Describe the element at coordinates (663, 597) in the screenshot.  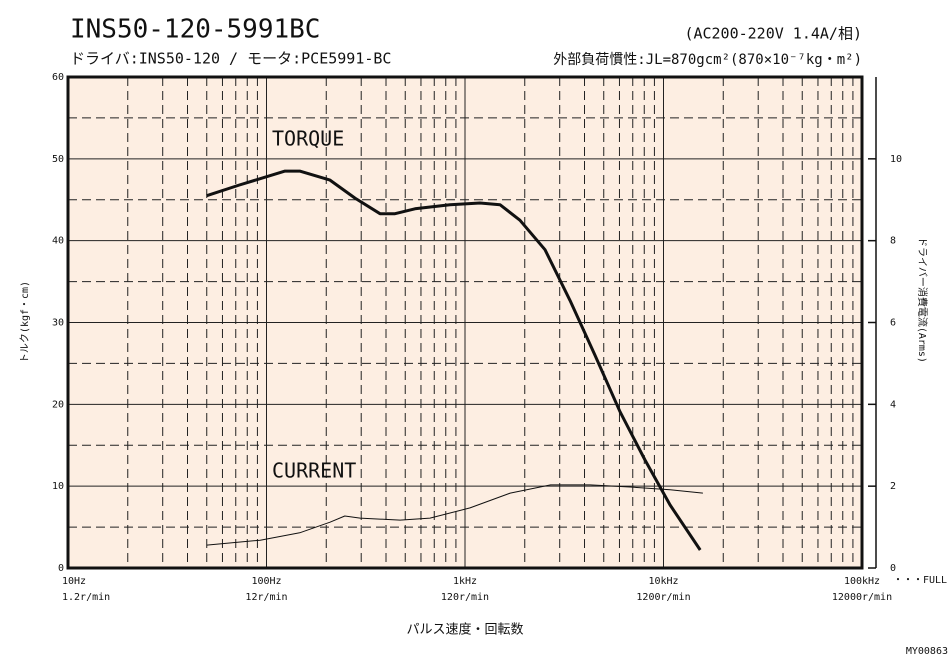
I see `x-tick-sublabel: 1200r/min` at that location.